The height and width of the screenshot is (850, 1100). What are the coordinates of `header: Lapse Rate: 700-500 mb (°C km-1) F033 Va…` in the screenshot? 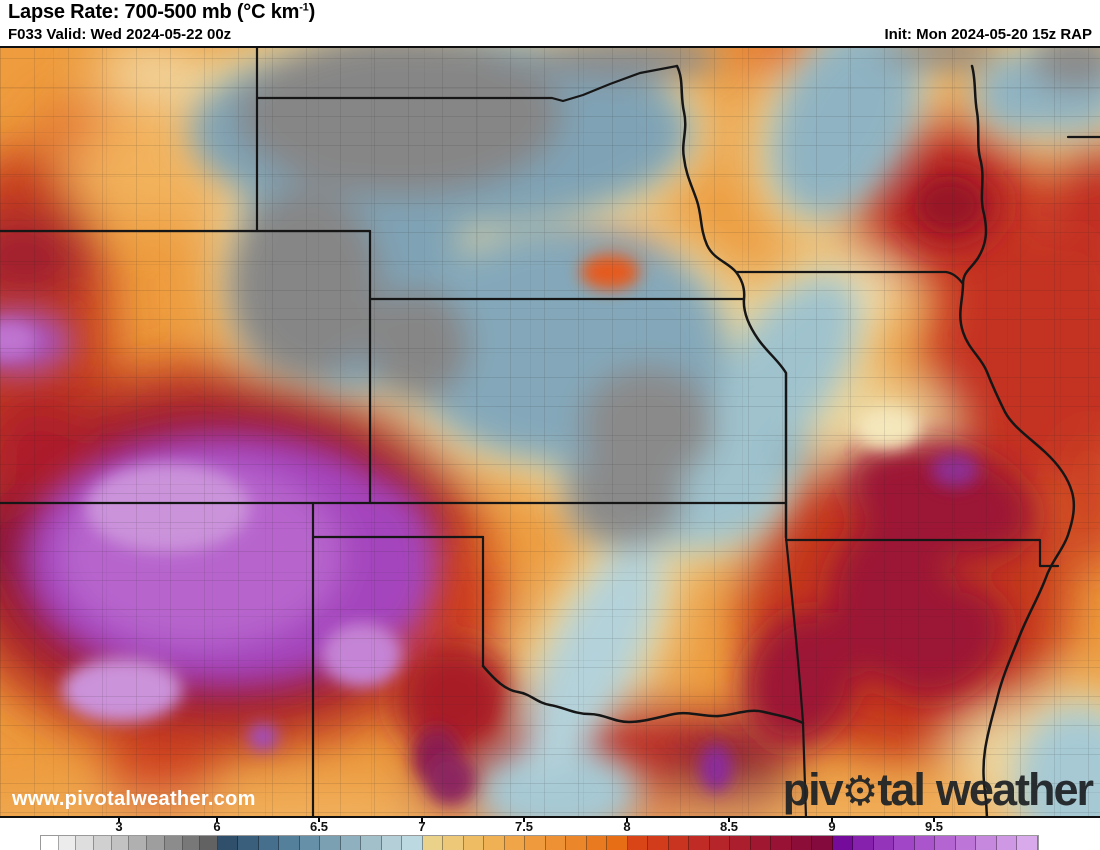 It's located at (550, 23).